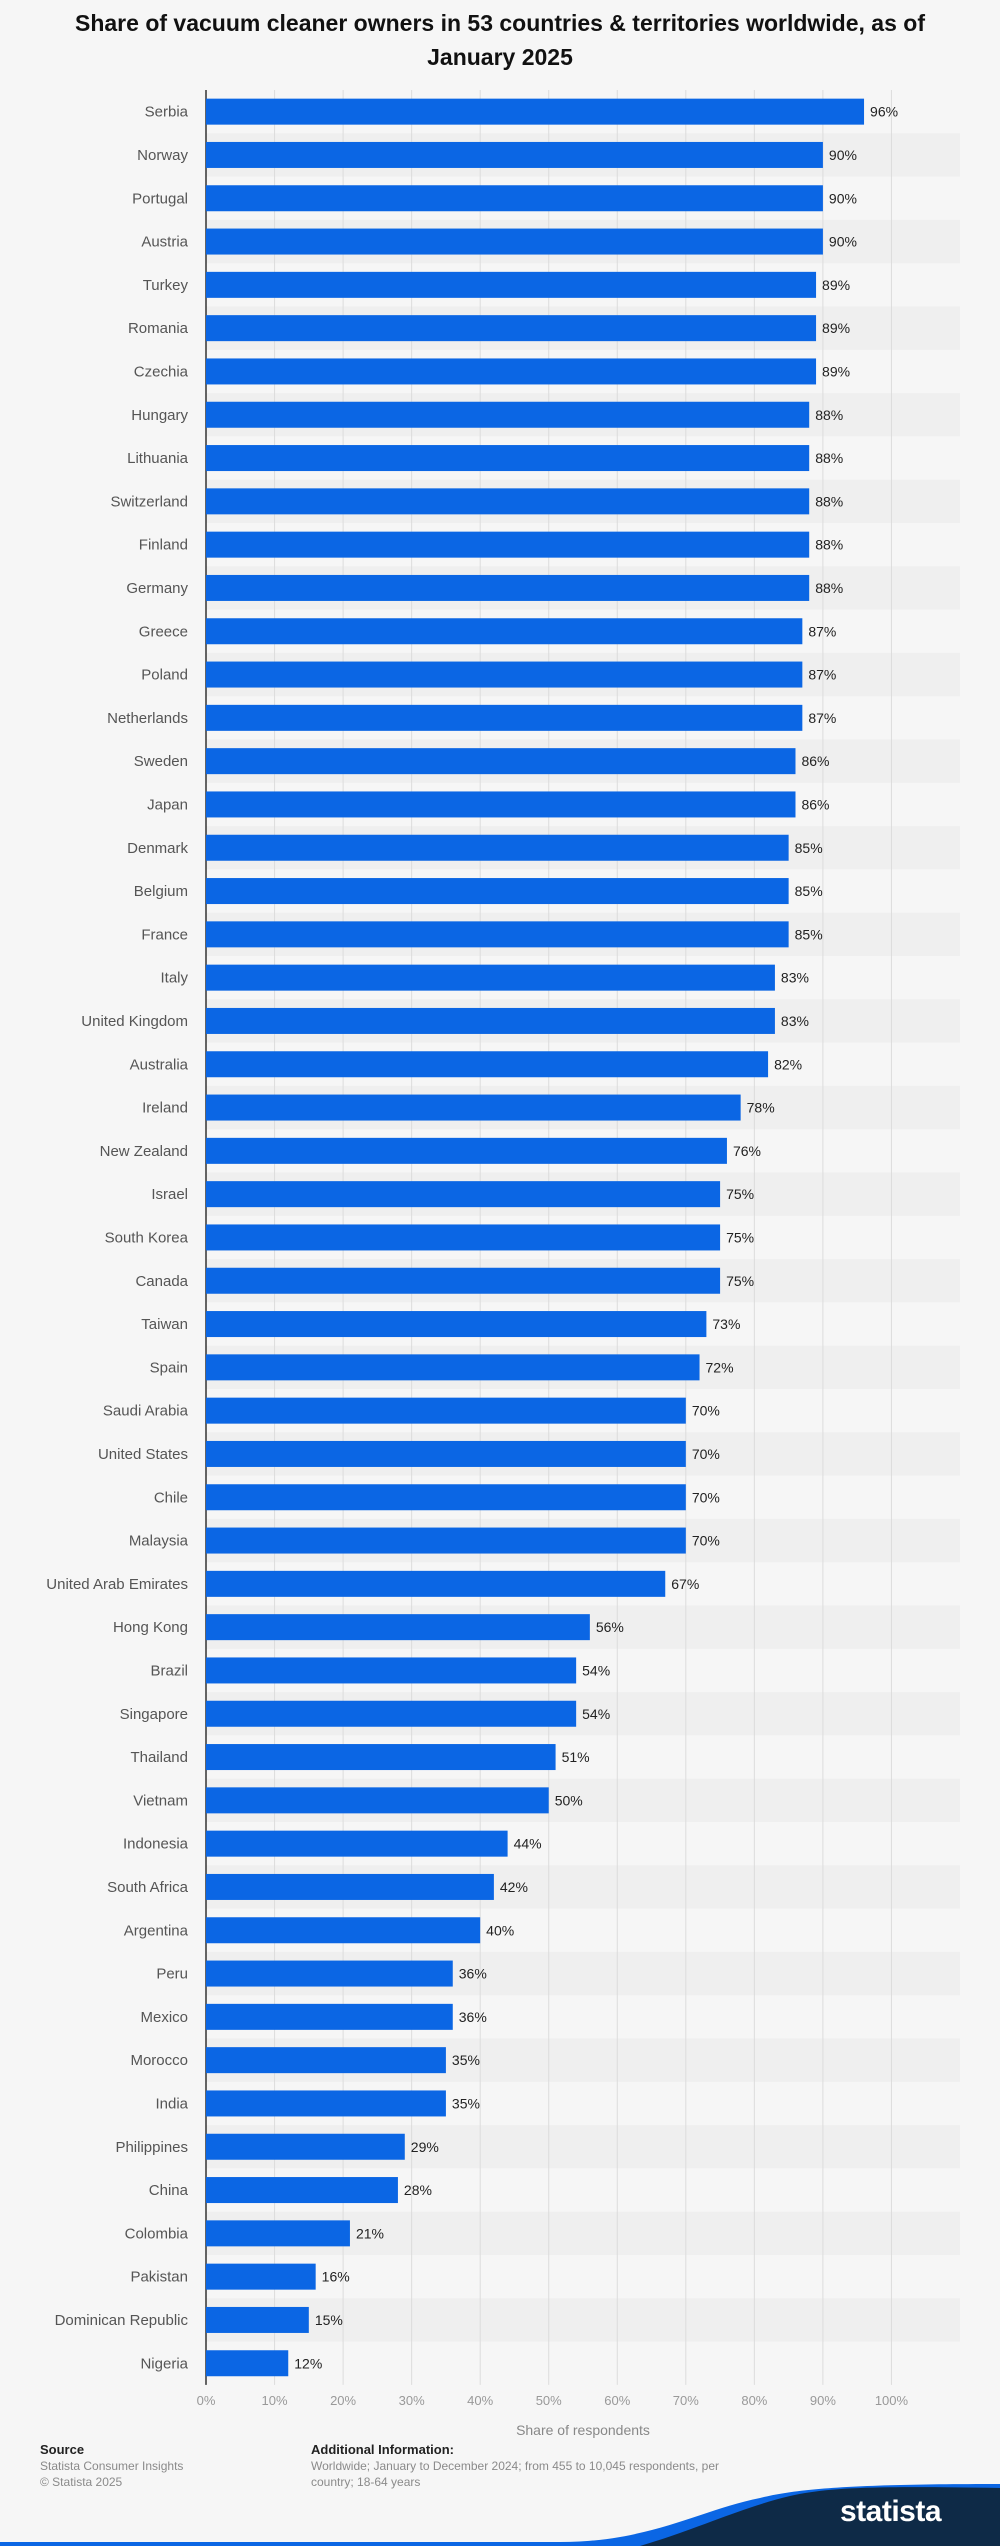 Image resolution: width=1000 pixels, height=2546 pixels. What do you see at coordinates (164, 242) in the screenshot?
I see `category-label: Austria` at bounding box center [164, 242].